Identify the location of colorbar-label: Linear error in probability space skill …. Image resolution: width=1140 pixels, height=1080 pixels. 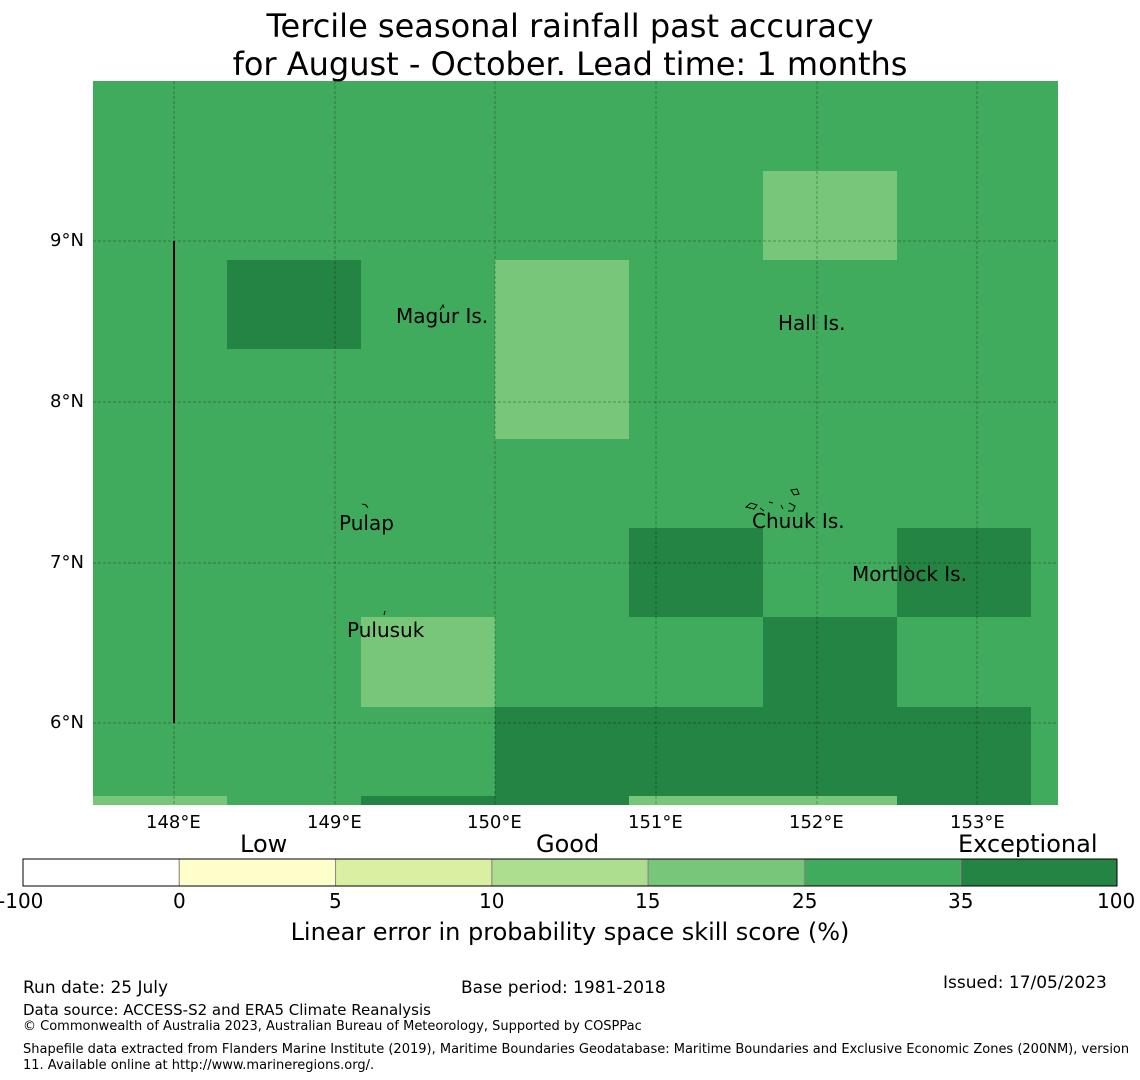
(570, 932).